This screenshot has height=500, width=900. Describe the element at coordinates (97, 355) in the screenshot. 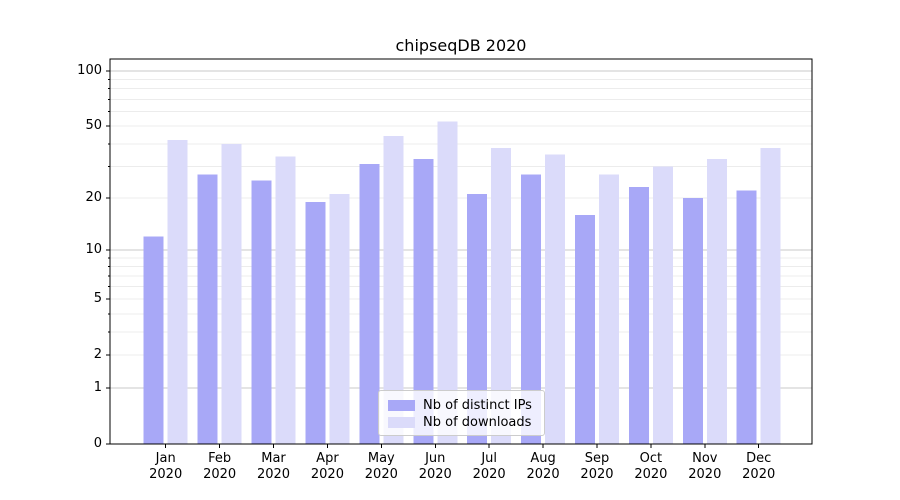

I see `y-tick-label: 2` at that location.